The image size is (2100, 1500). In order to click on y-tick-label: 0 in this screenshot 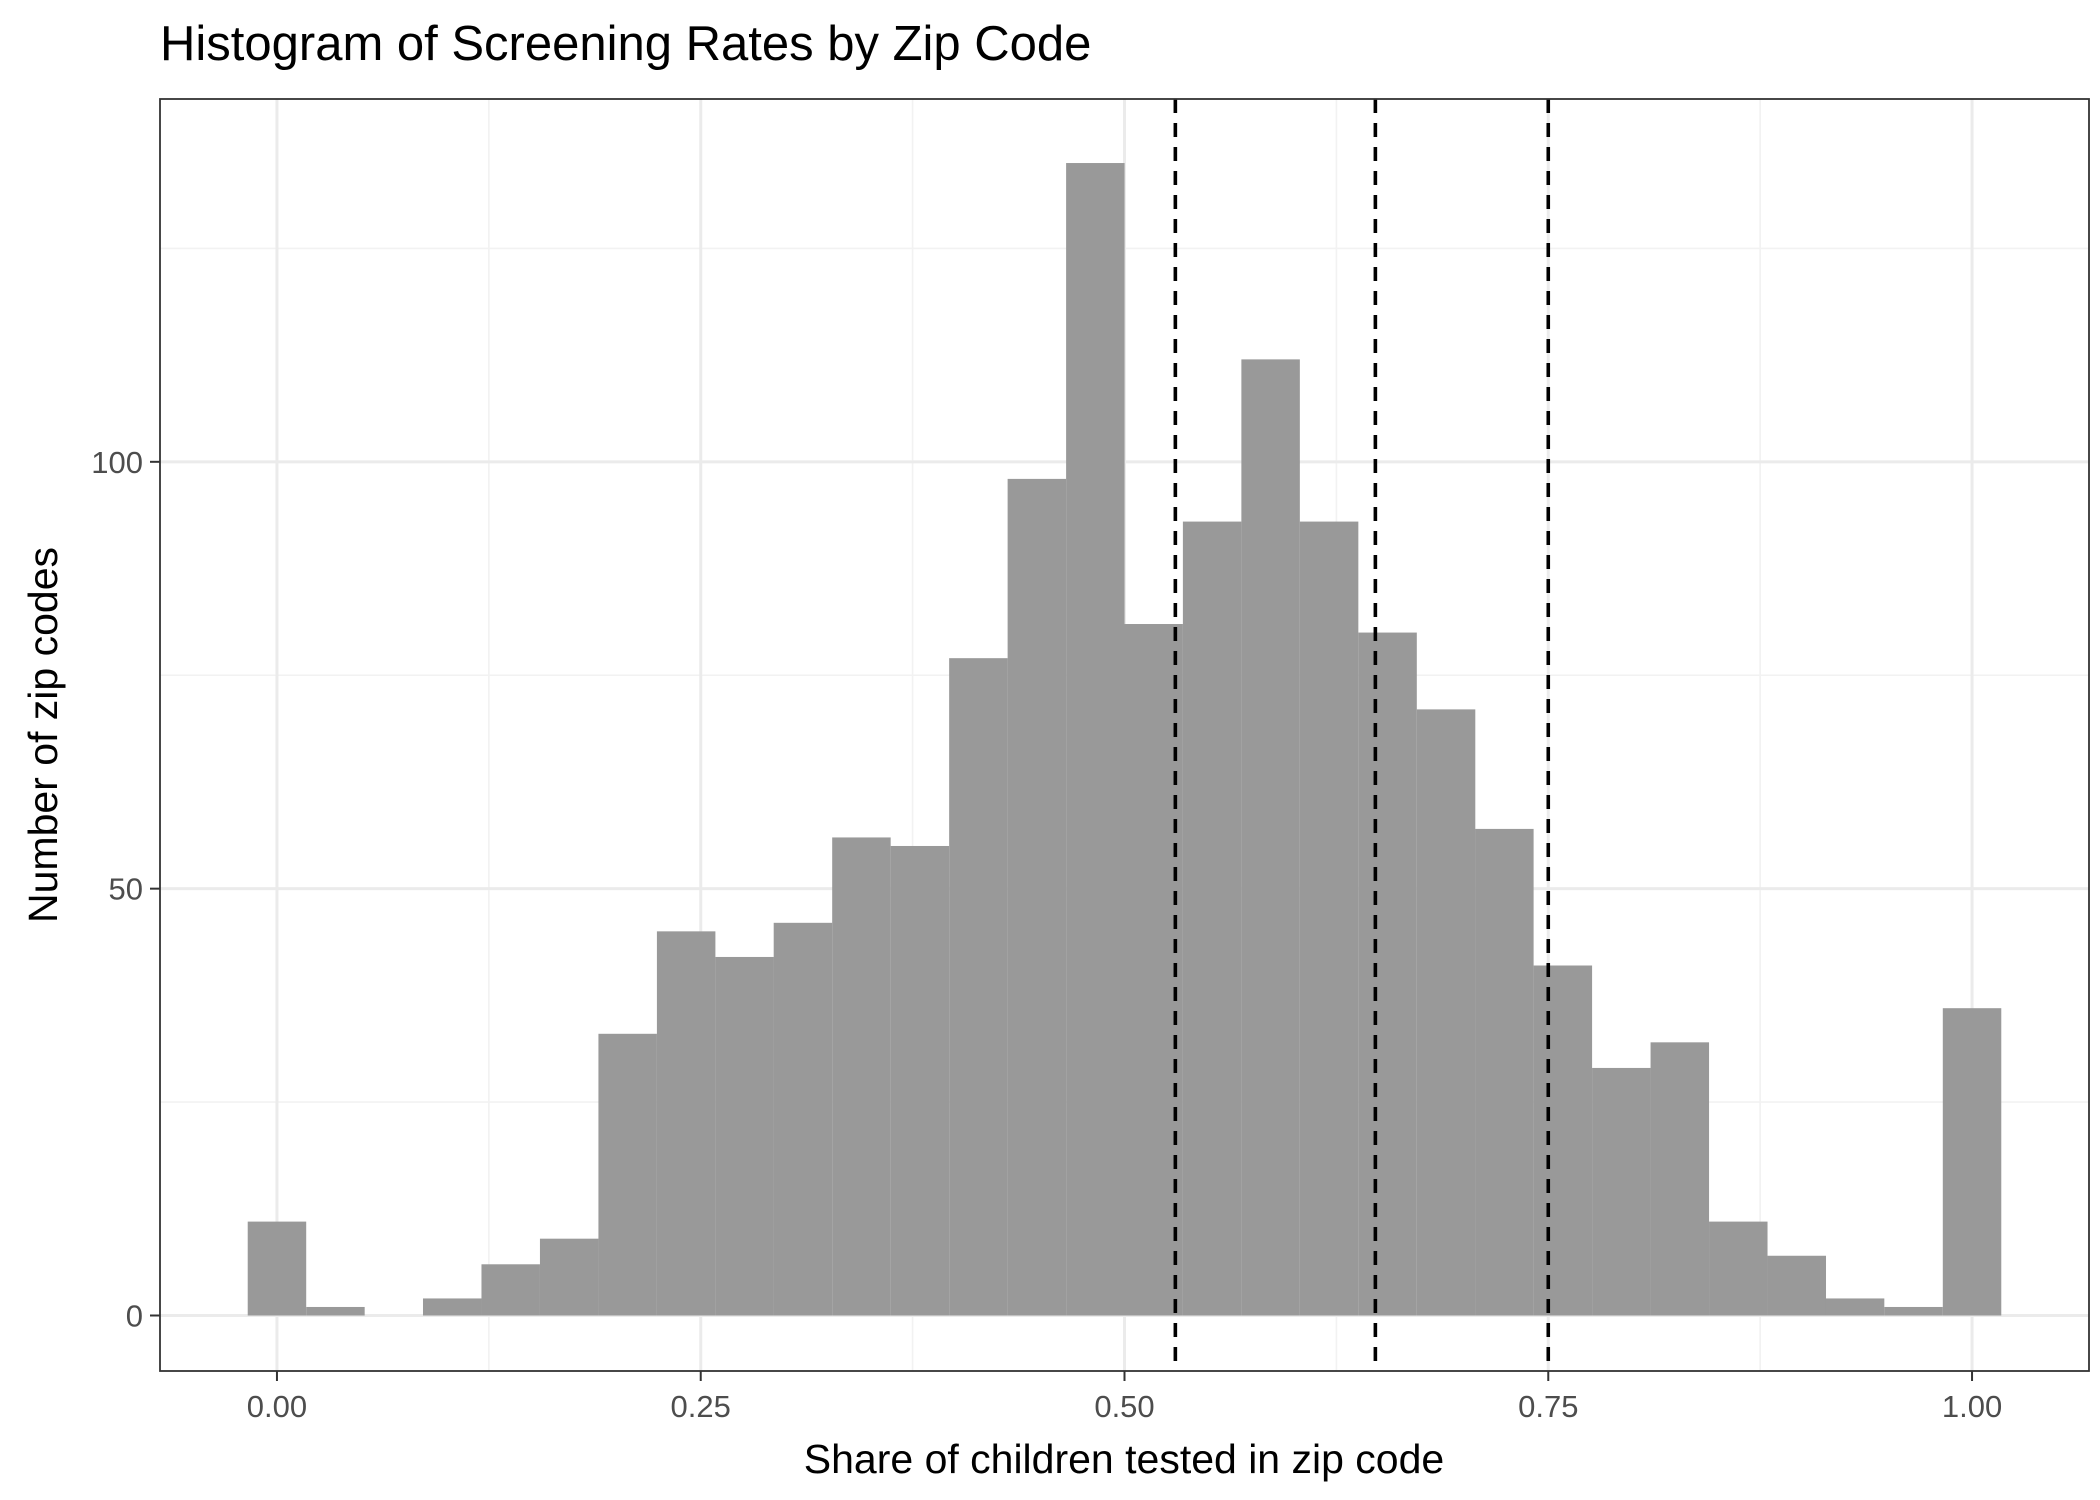, I will do `click(134, 1316)`.